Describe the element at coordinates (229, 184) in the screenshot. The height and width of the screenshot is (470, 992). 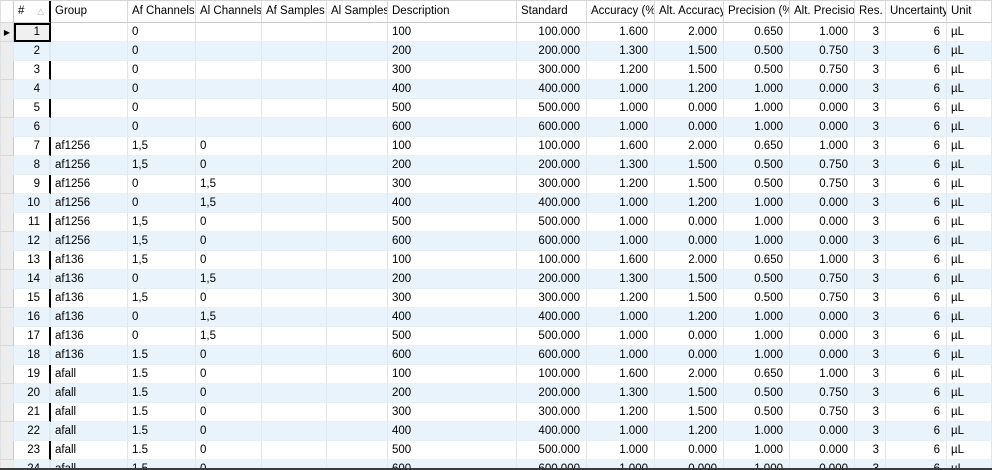
I see `cell-al-channels: 1,5` at that location.